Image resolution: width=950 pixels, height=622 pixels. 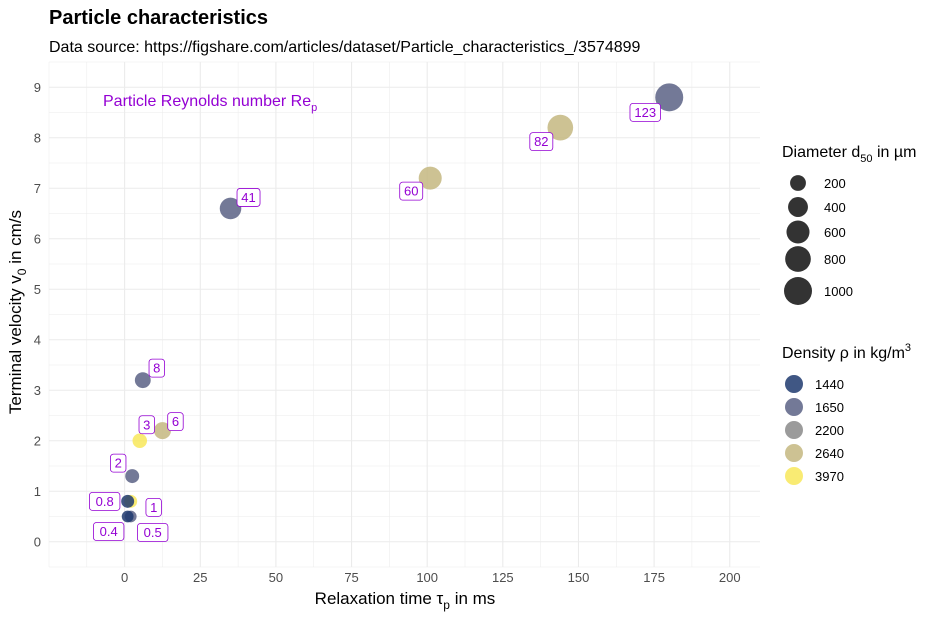 I want to click on chart-title: Particle characteristics, so click(x=158, y=18).